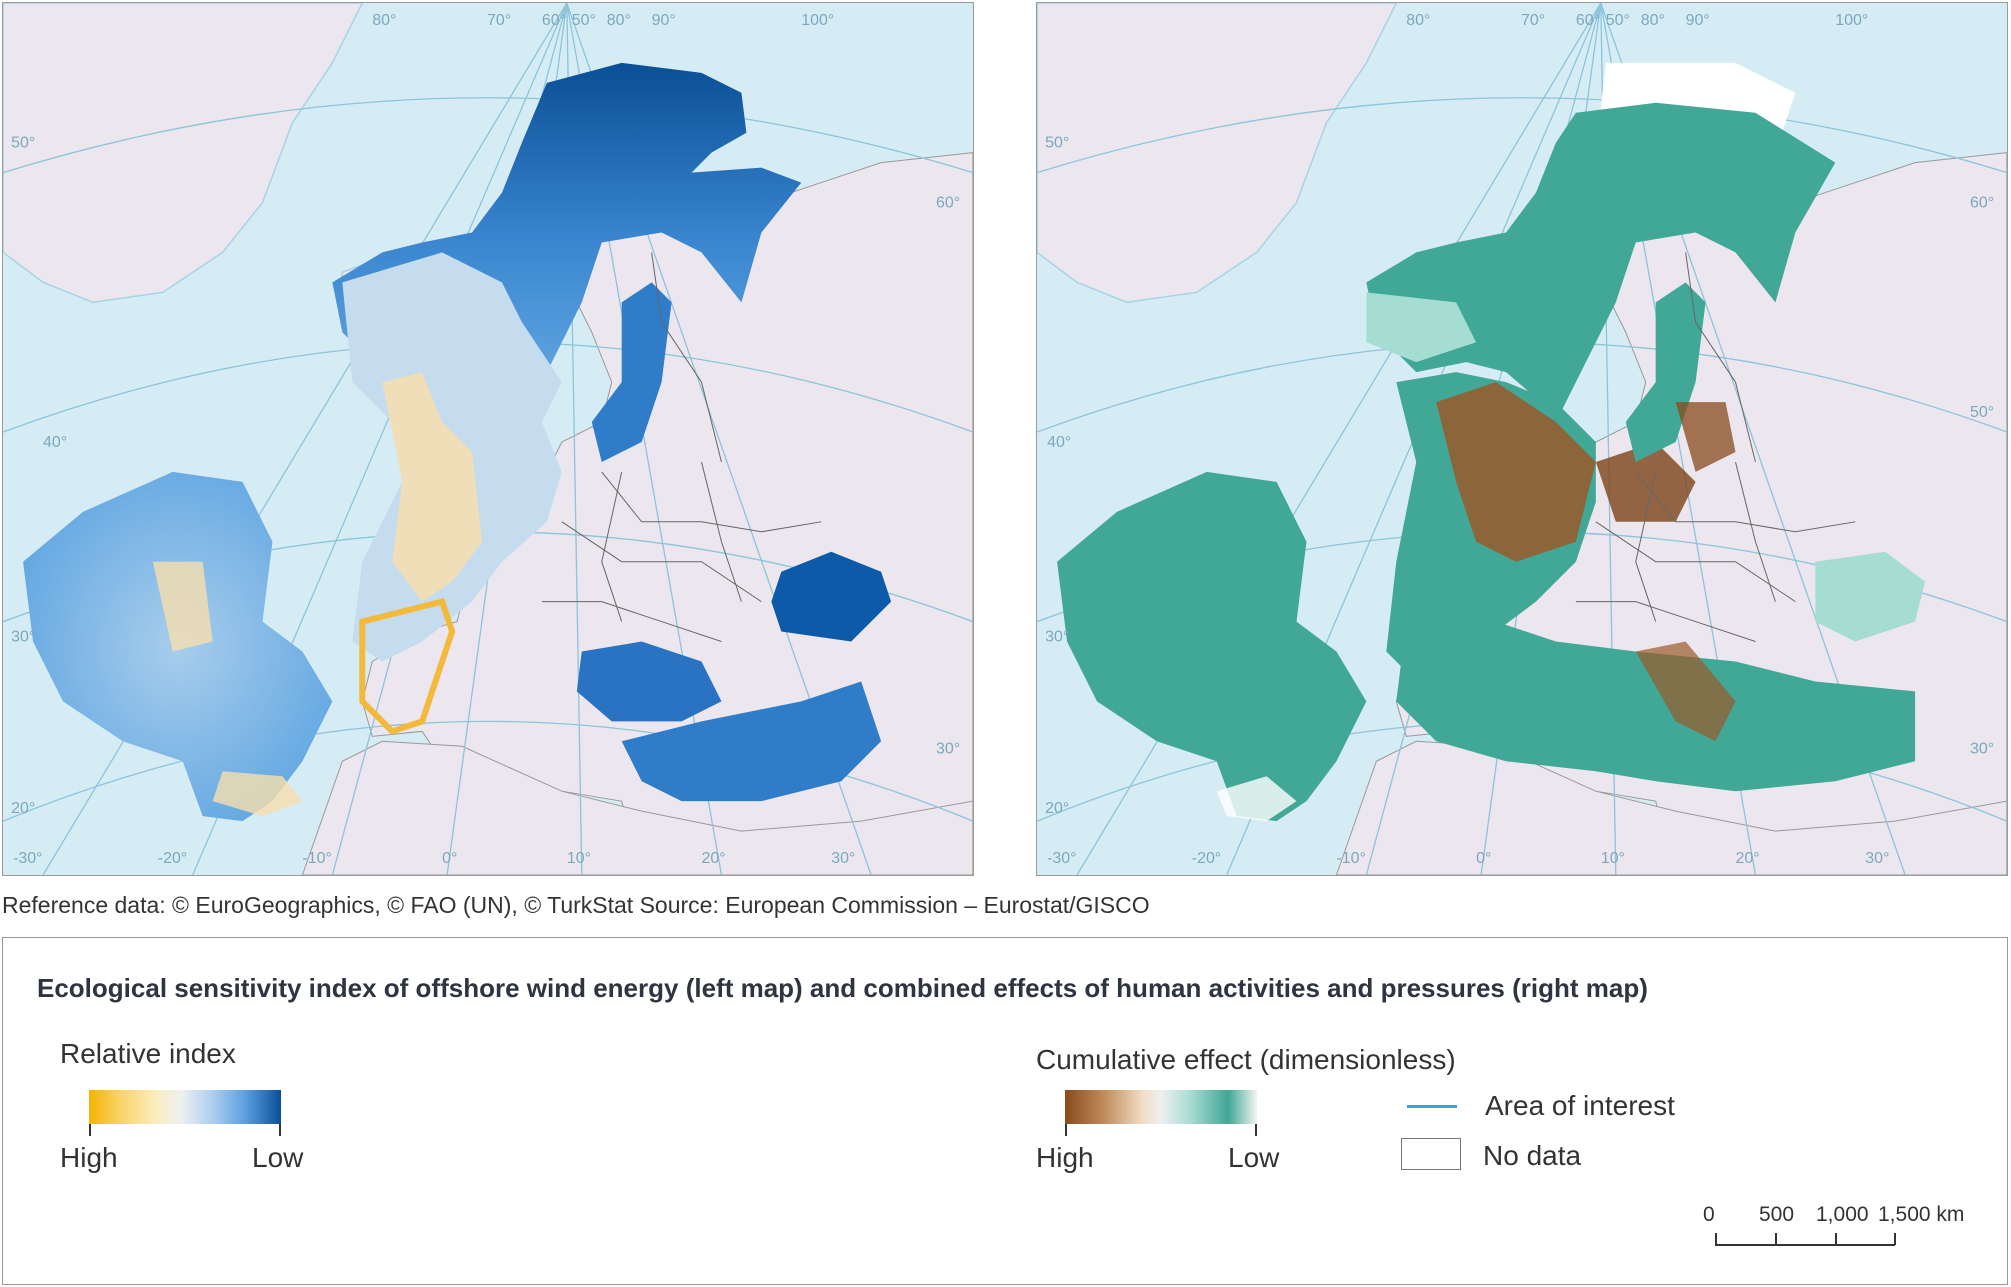 This screenshot has width=2011, height=1287. What do you see at coordinates (1431, 1154) in the screenshot?
I see `no-data-swatch` at bounding box center [1431, 1154].